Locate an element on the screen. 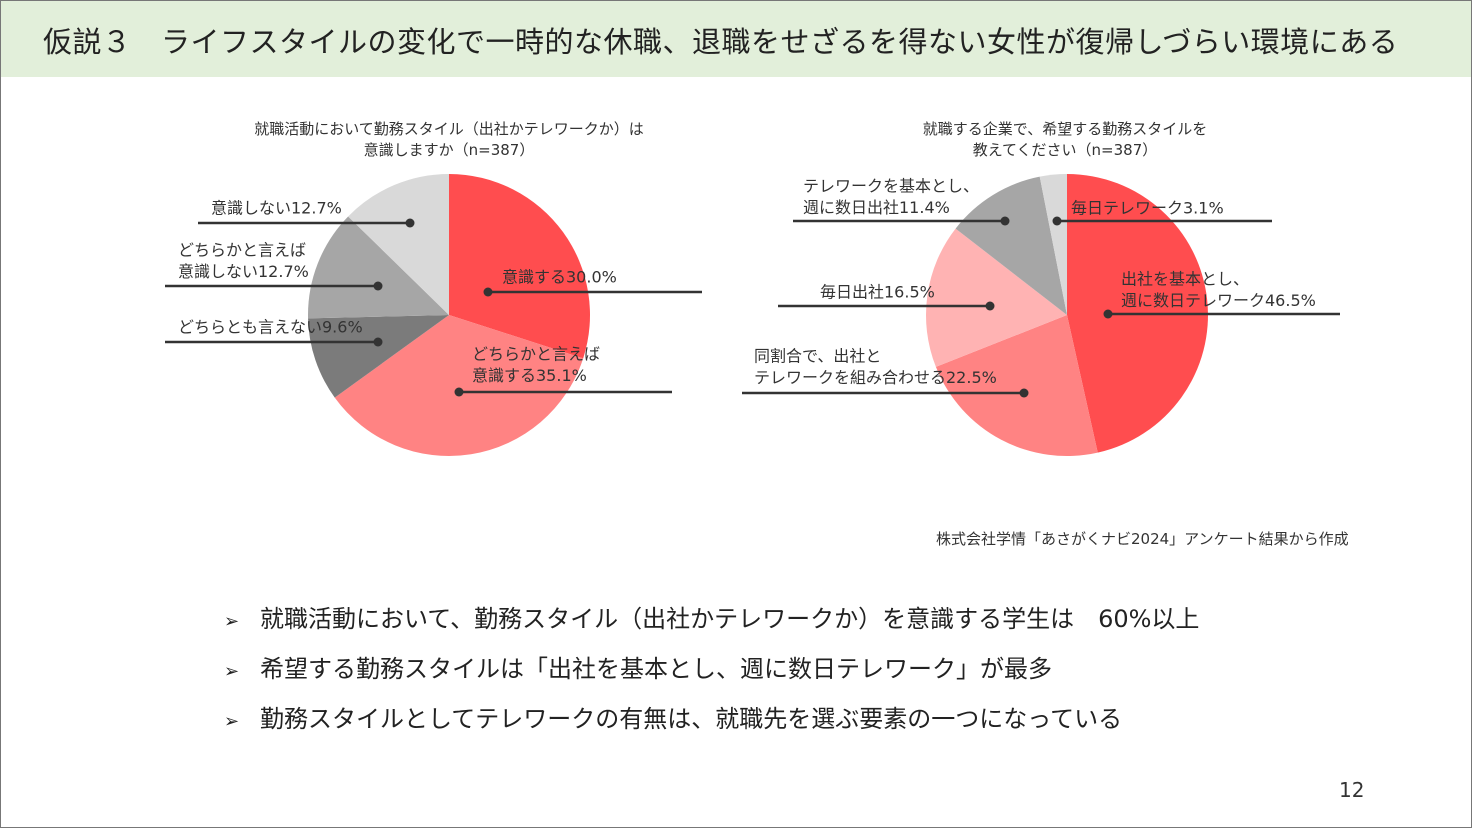 The image size is (1472, 828). slice-label: 同割合で、出社とテレワークを組み合わせる22.5% is located at coordinates (875, 367).